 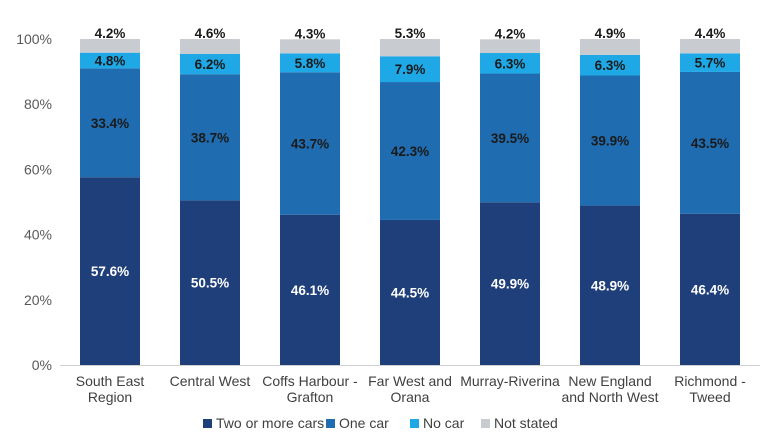 I want to click on data-label: 4.9%, so click(x=610, y=33).